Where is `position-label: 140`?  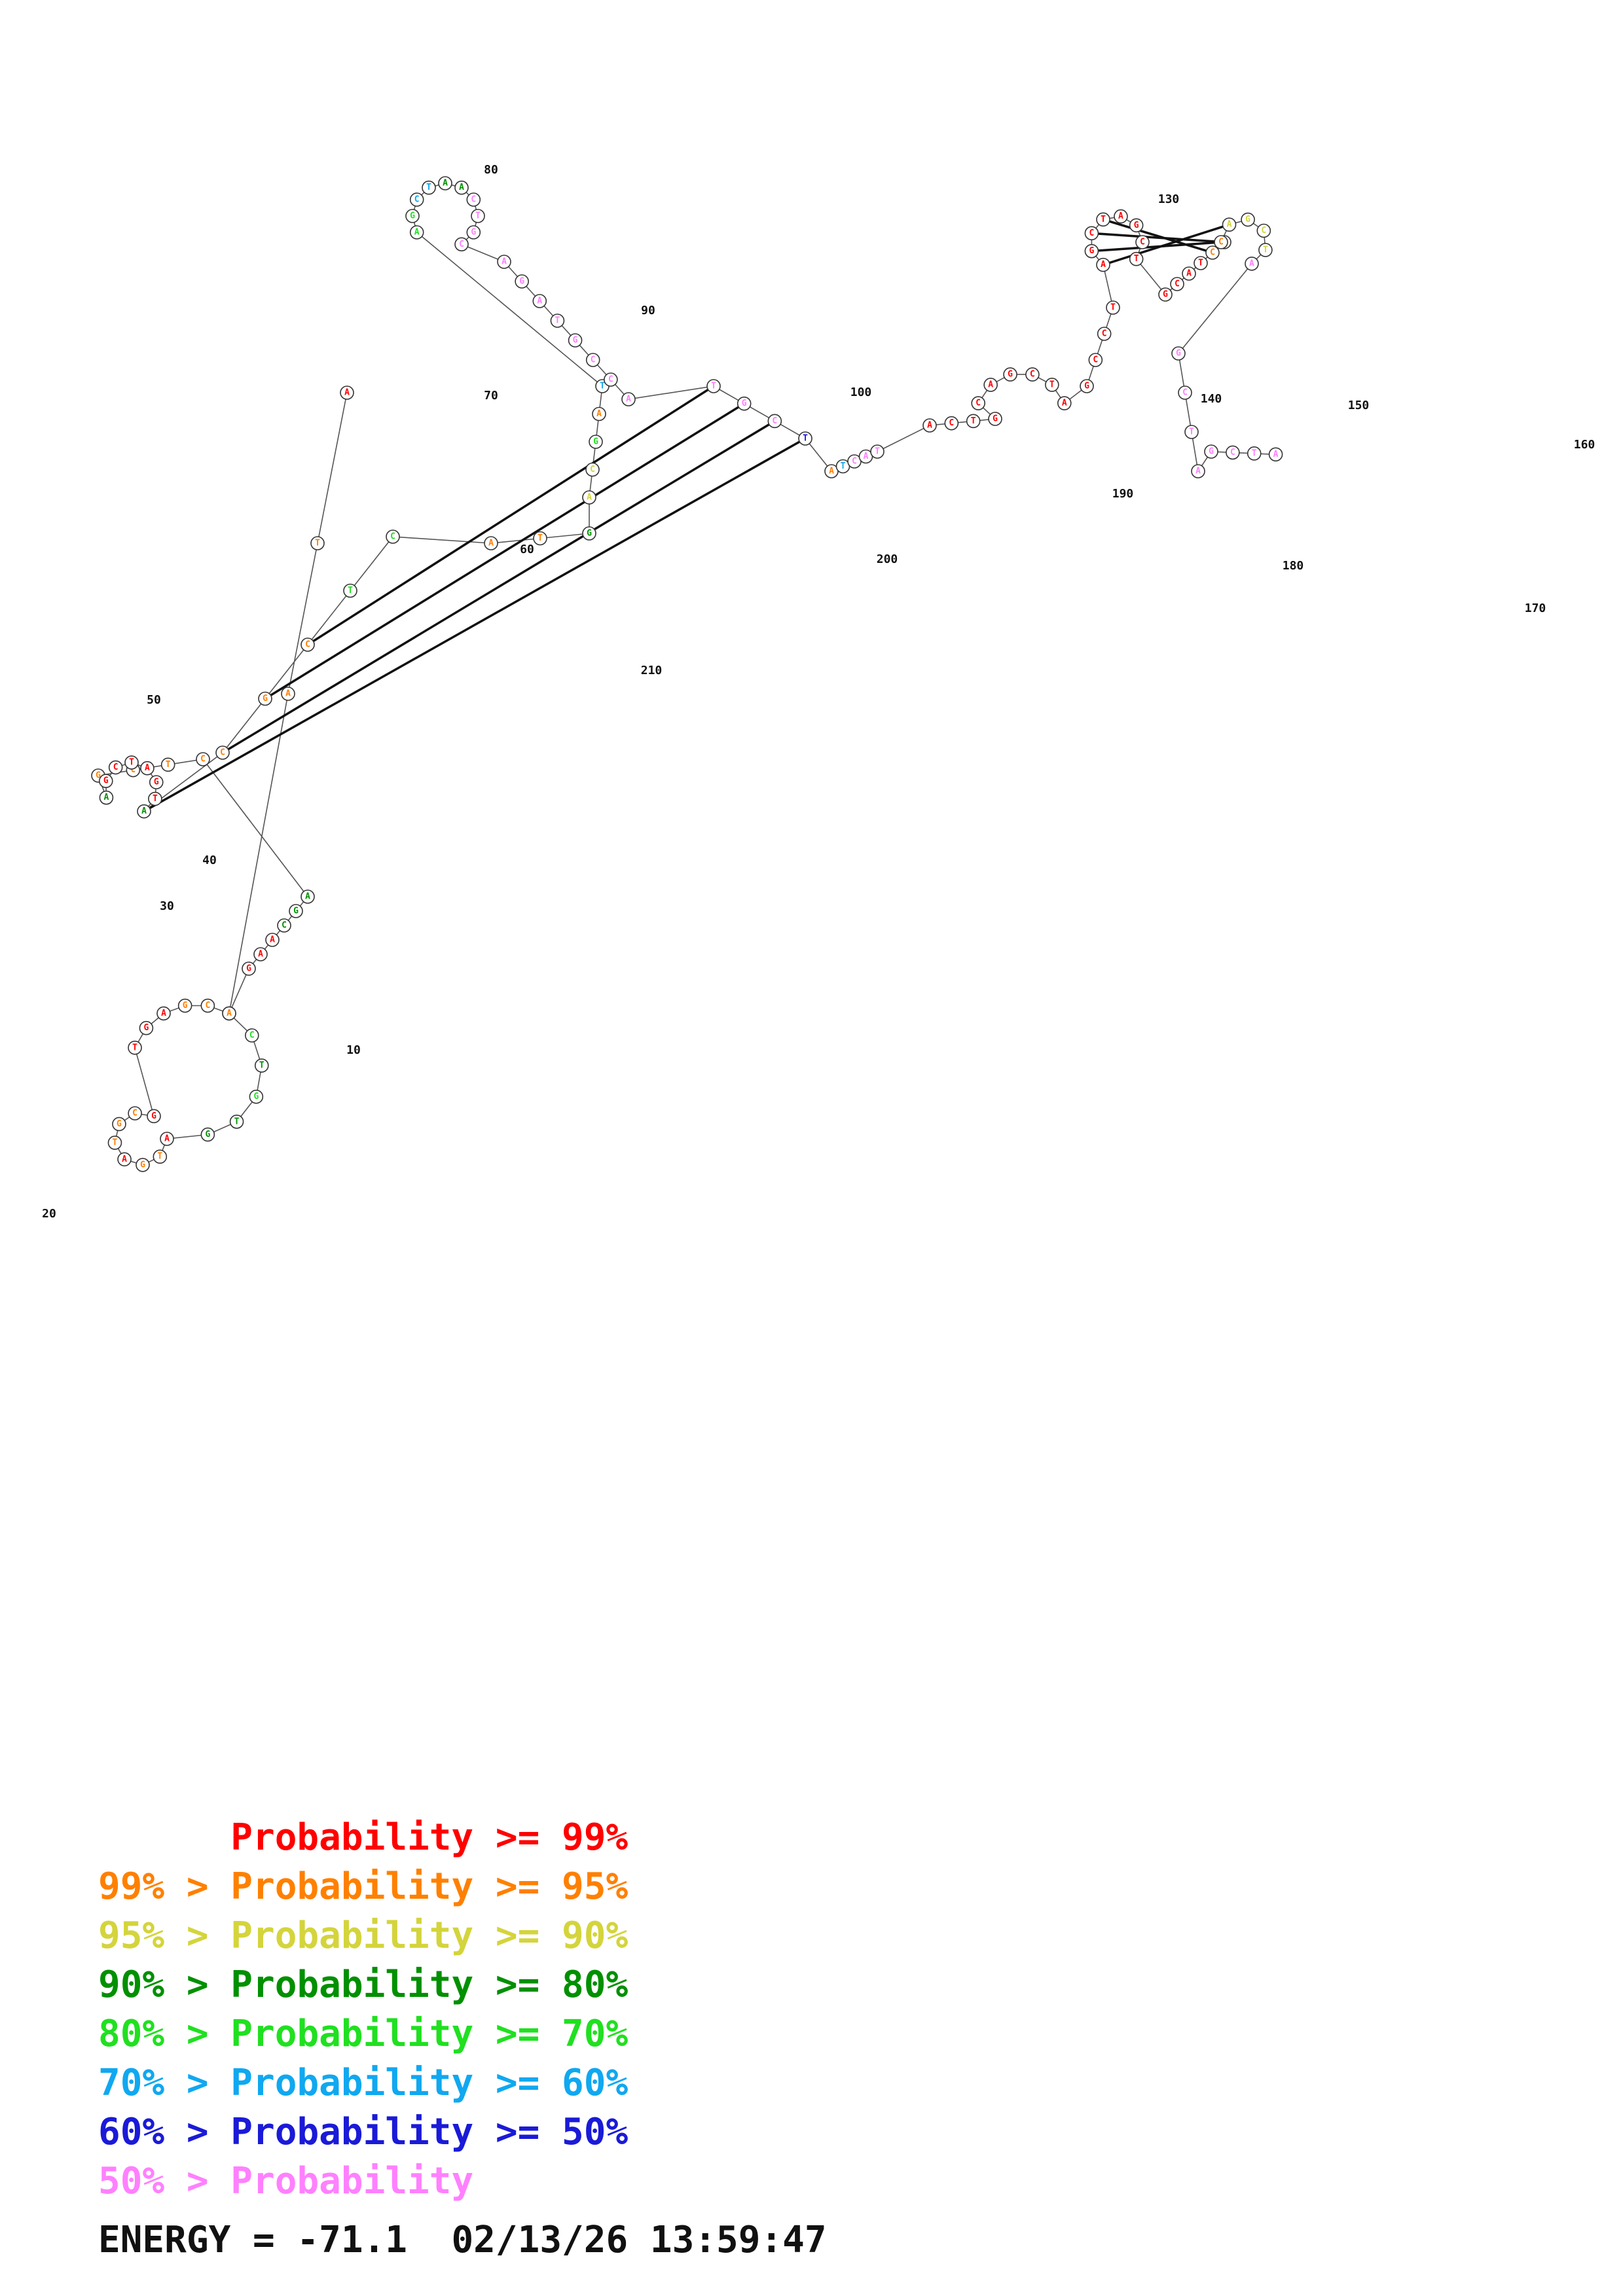 position-label: 140 is located at coordinates (1211, 399).